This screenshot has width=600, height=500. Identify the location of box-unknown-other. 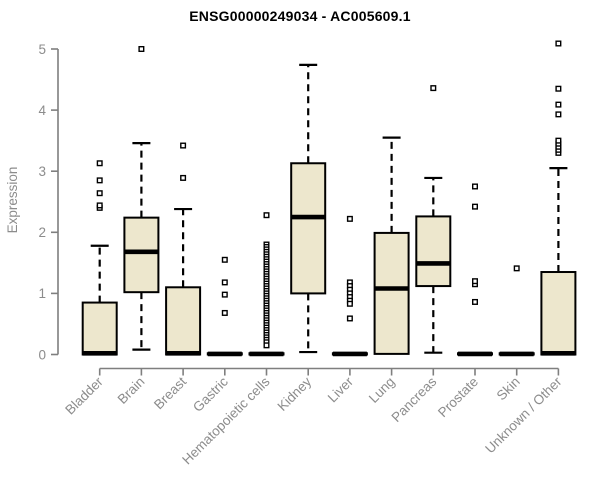
(558, 198).